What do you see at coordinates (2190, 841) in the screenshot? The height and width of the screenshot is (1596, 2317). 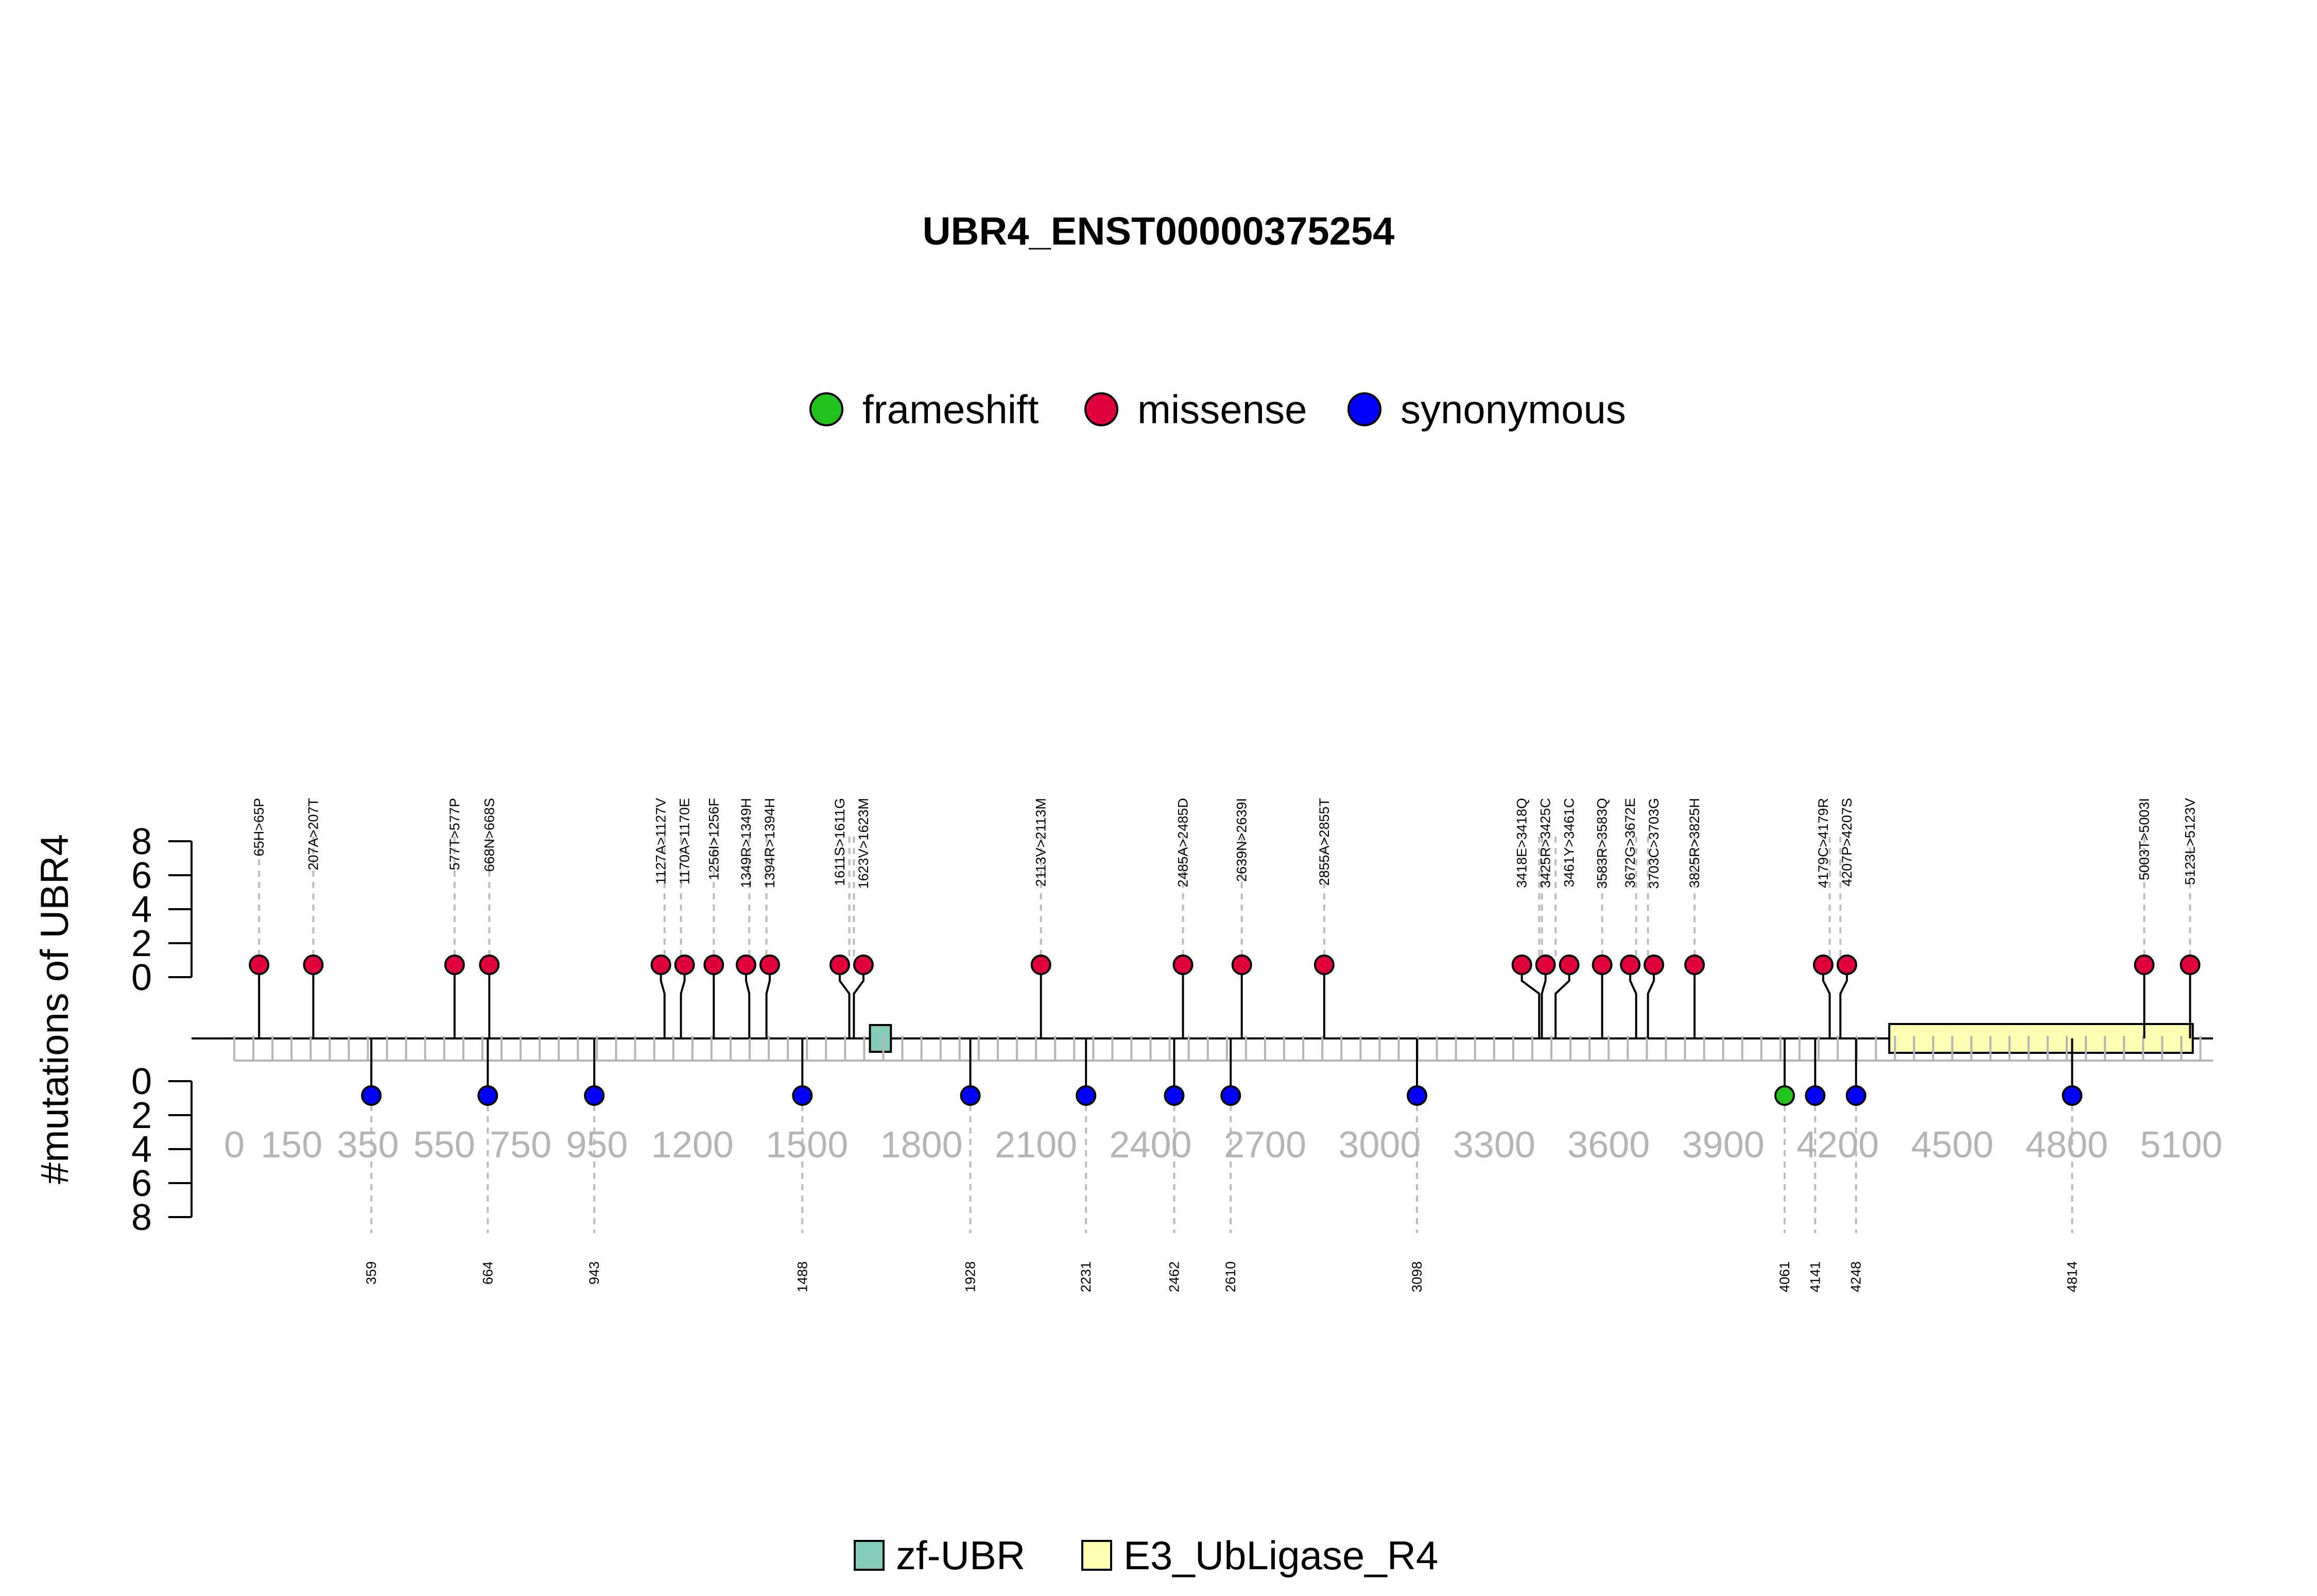 I see `mutation-label: 5123L>5123V` at bounding box center [2190, 841].